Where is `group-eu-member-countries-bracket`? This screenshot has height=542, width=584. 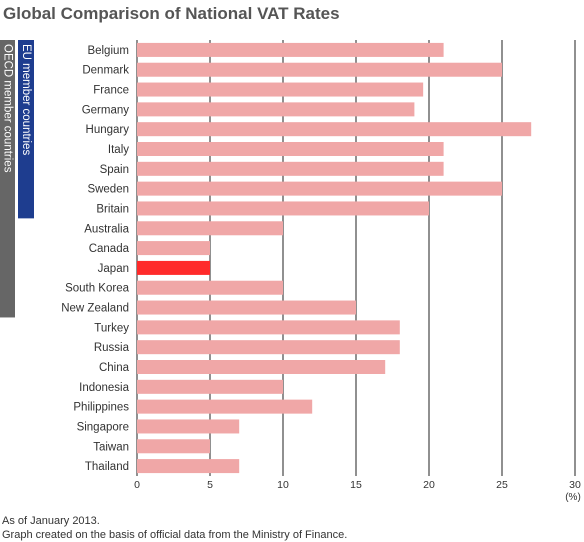 group-eu-member-countries-bracket is located at coordinates (26, 129).